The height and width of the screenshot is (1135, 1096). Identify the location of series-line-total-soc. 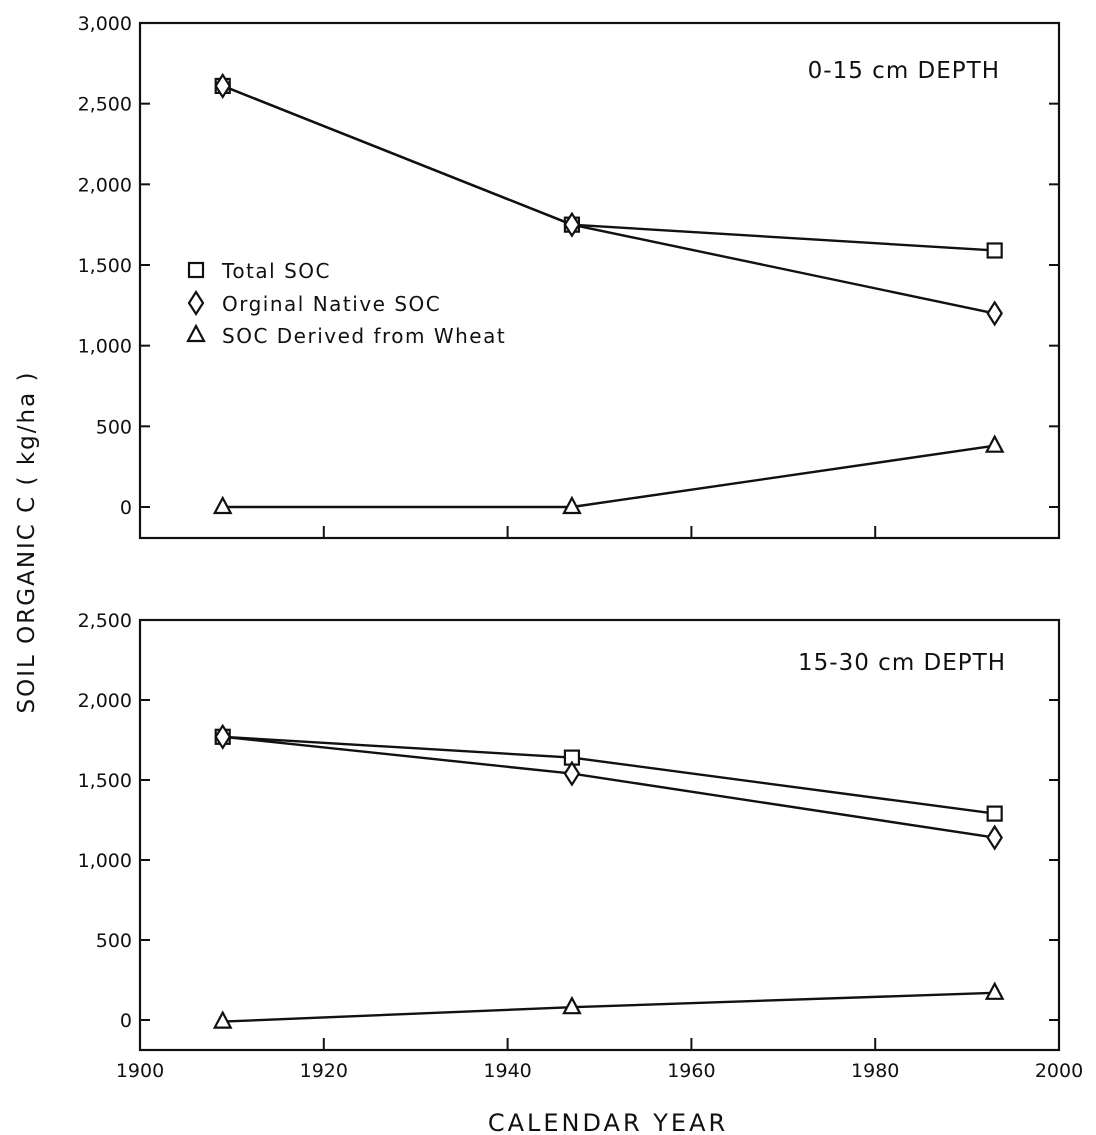
(608, 168).